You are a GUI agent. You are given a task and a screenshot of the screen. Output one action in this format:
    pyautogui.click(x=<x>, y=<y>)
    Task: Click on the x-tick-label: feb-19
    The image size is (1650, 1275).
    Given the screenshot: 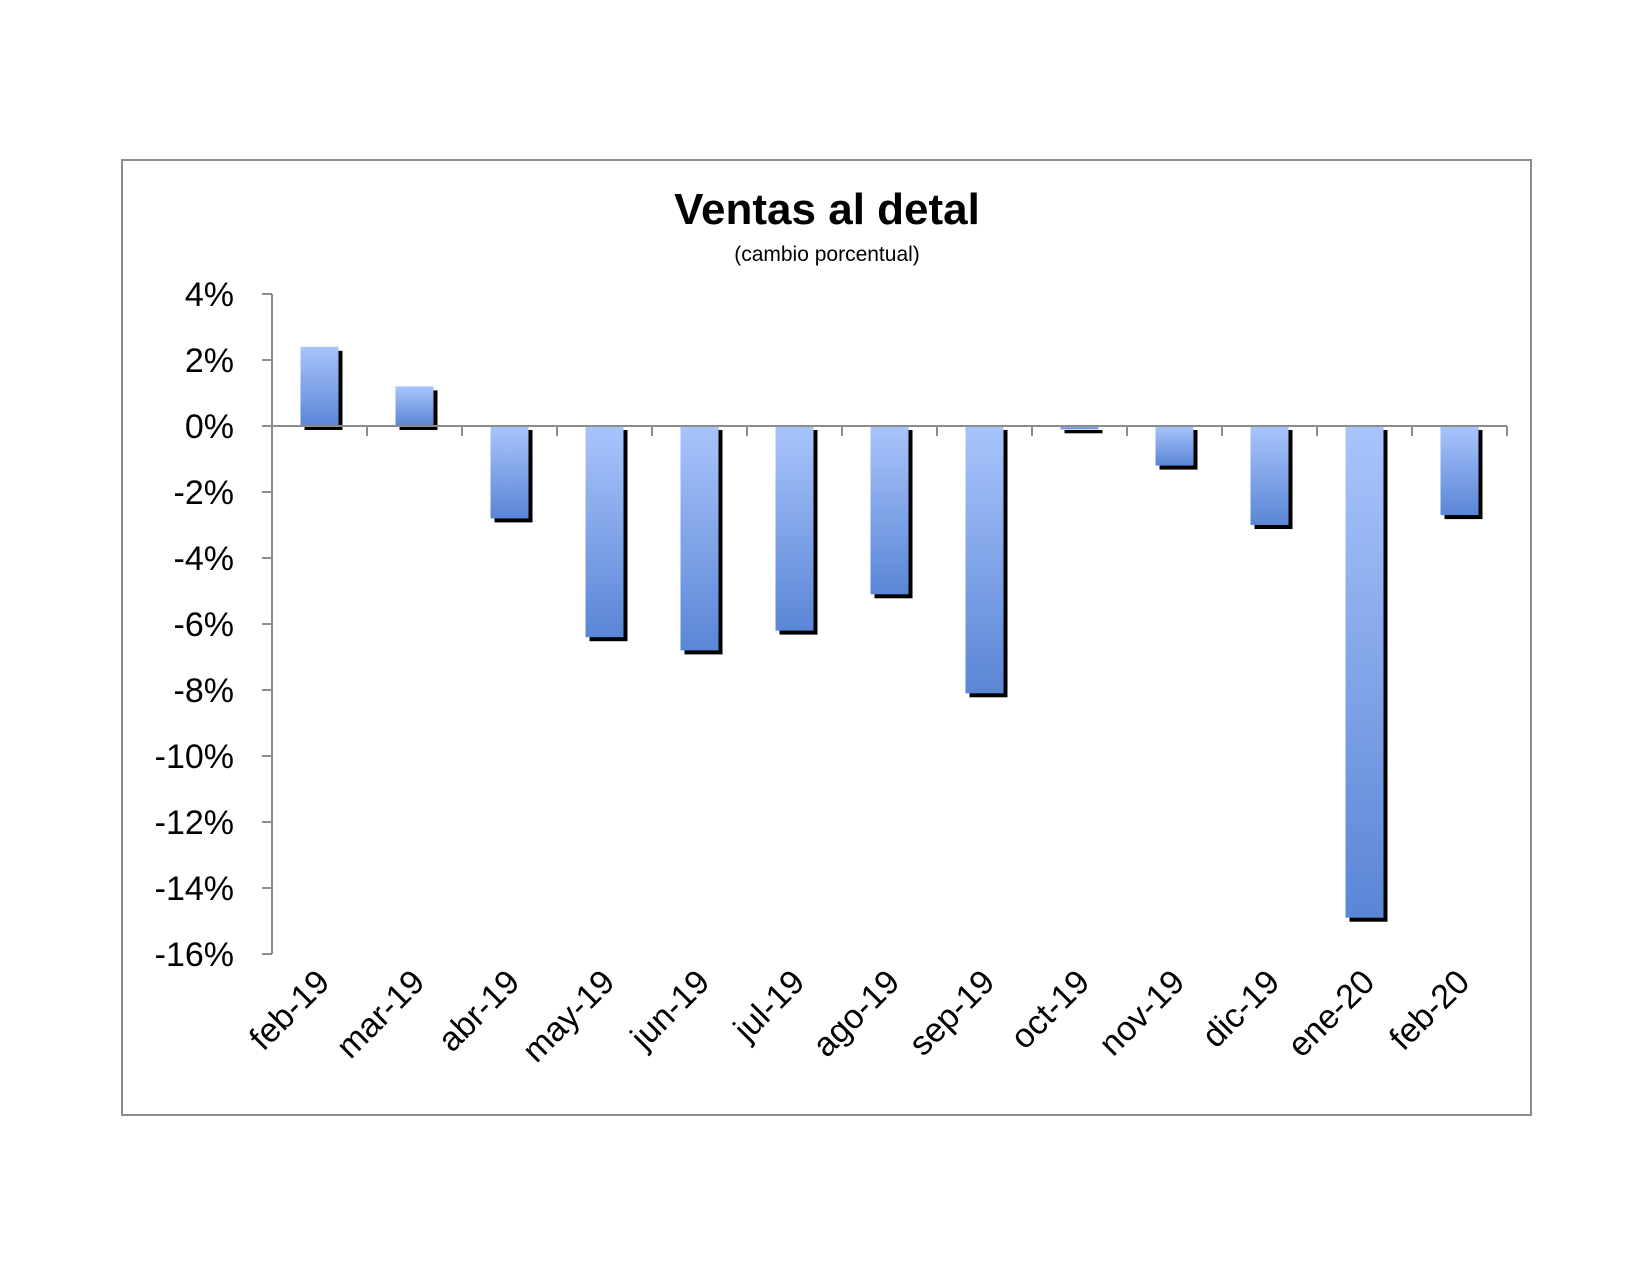 What is the action you would take?
    pyautogui.click(x=289, y=1010)
    